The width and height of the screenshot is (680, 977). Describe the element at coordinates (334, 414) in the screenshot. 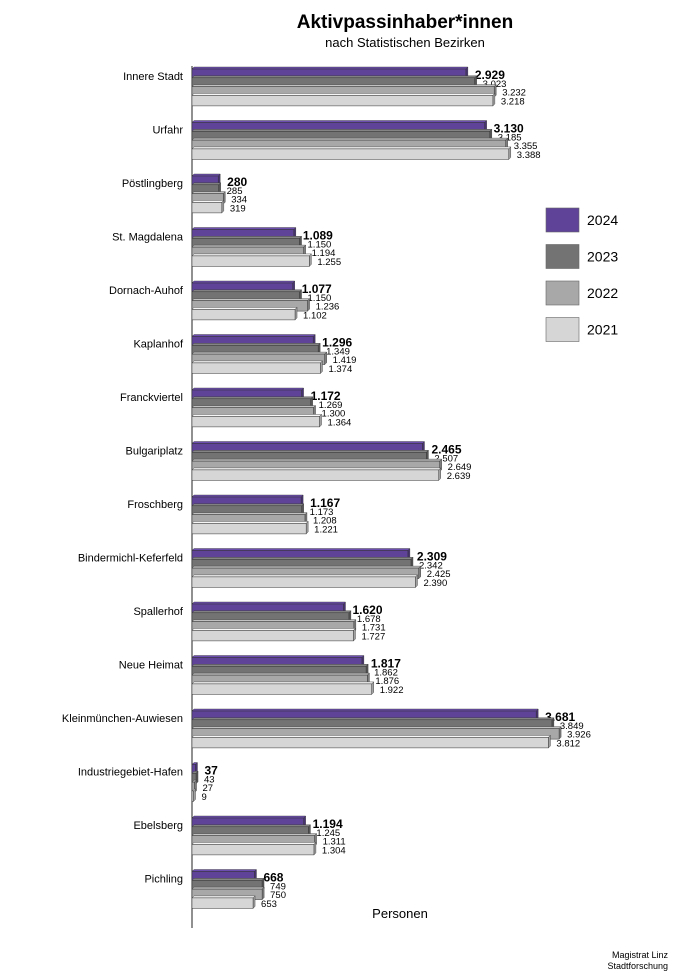

I see `data-label: 1.300` at that location.